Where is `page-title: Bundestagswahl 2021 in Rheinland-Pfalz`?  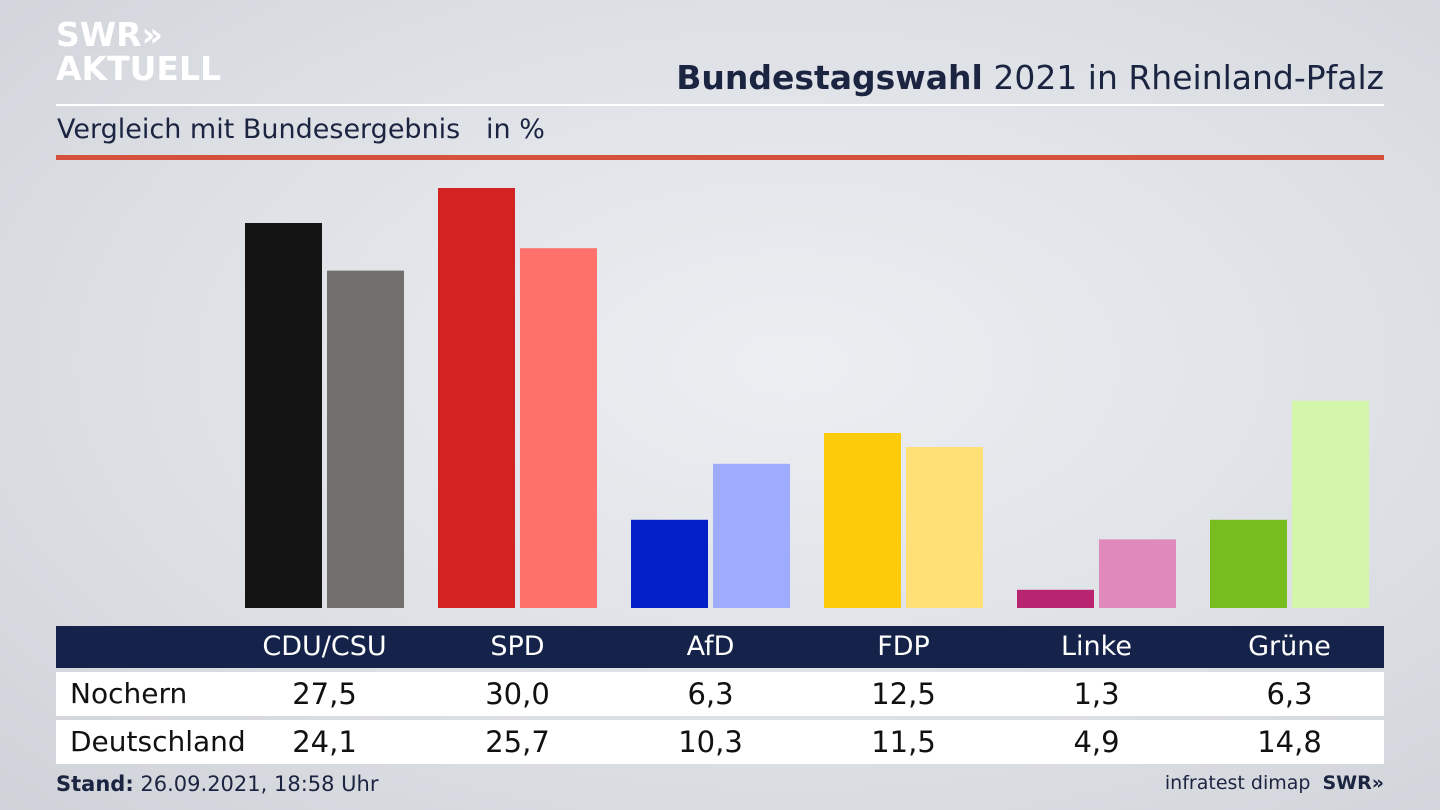 page-title: Bundestagswahl 2021 in Rheinland-Pfalz is located at coordinates (1030, 77).